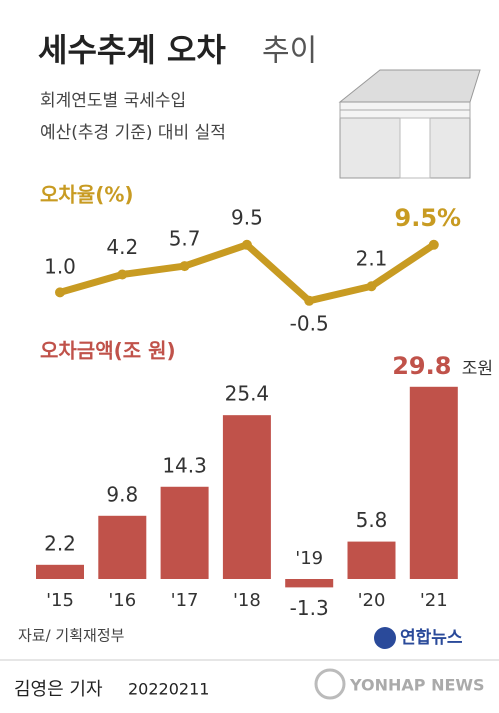  I want to click on unit-label: 조원, so click(477, 369).